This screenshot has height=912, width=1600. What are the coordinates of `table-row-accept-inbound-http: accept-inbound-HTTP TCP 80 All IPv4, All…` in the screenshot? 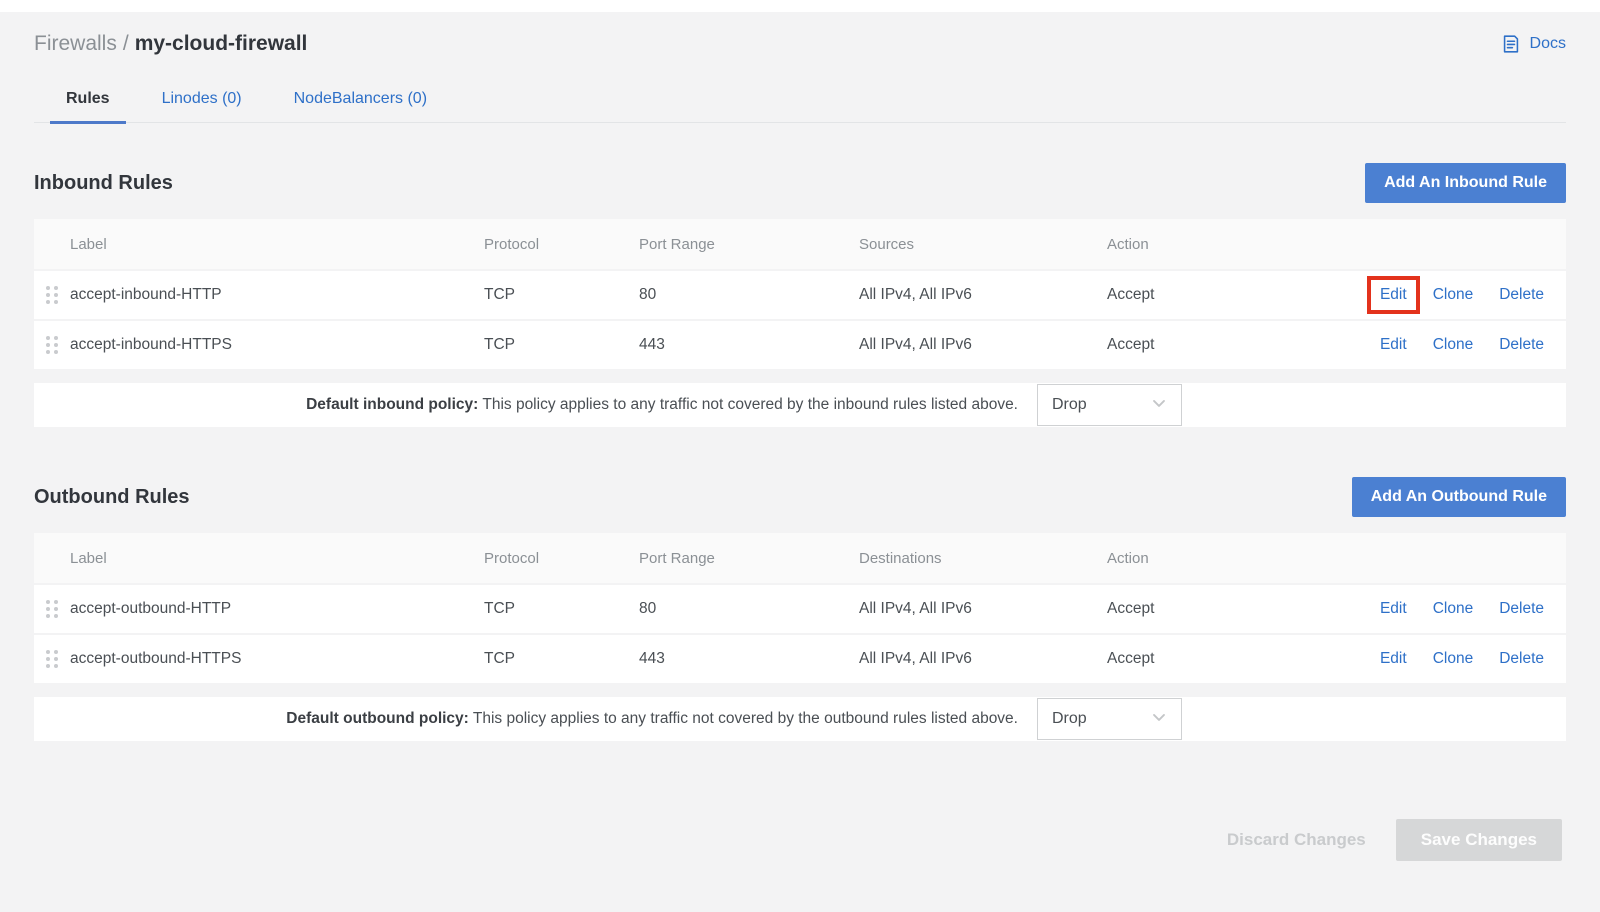 It's located at (800, 295).